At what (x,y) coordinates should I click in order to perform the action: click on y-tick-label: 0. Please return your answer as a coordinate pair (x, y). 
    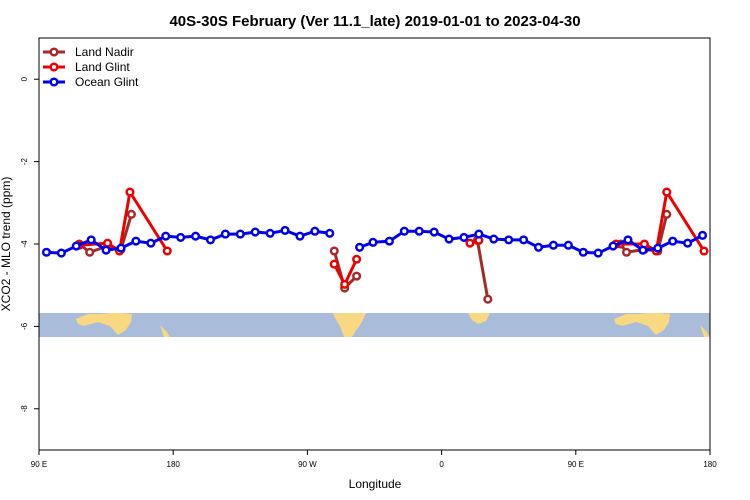
    Looking at the image, I should click on (24, 78).